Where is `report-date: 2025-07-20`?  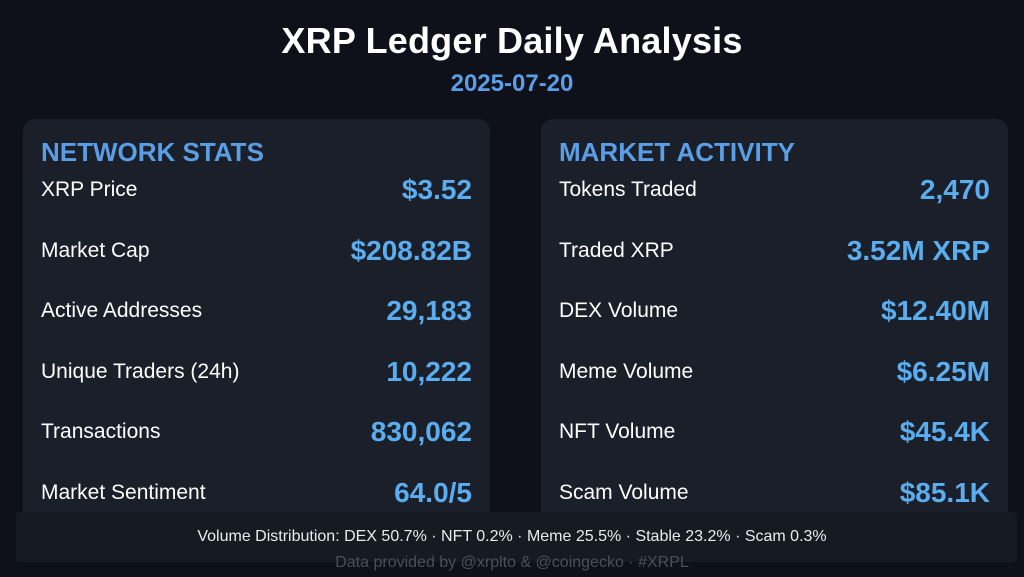 report-date: 2025-07-20 is located at coordinates (512, 83).